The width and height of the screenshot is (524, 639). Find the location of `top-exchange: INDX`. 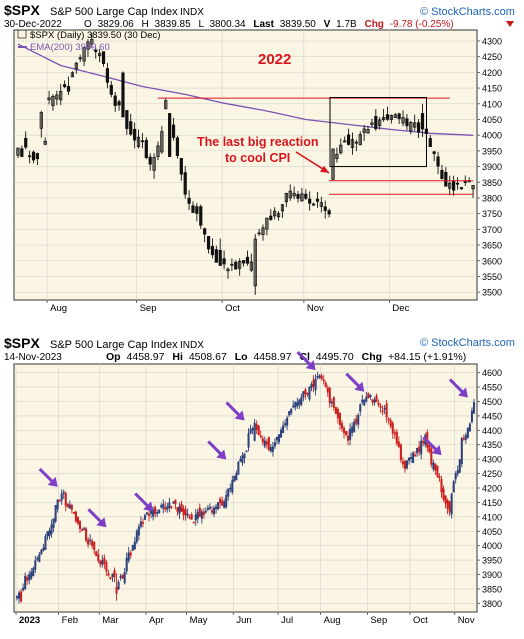

top-exchange: INDX is located at coordinates (192, 12).